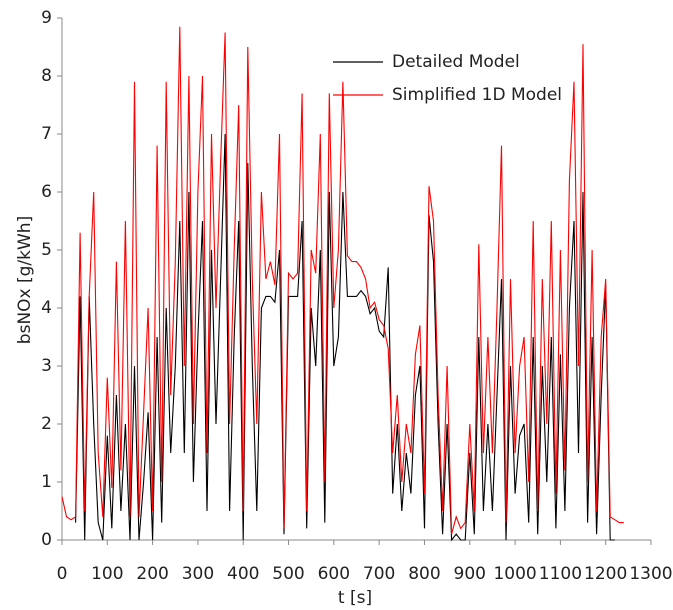 The width and height of the screenshot is (673, 610). I want to click on x-tick-label: 600, so click(334, 574).